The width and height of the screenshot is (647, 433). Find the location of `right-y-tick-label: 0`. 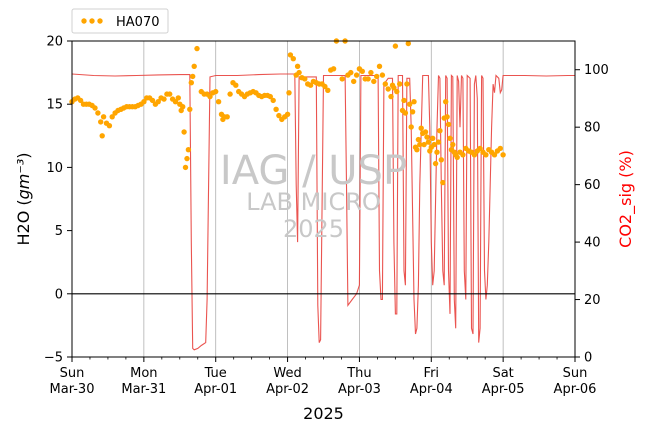

right-y-tick-label: 0 is located at coordinates (588, 358).